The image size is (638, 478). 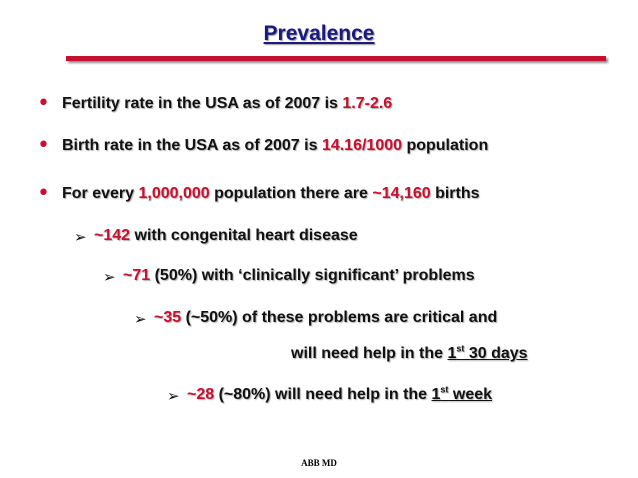 What do you see at coordinates (369, 353) in the screenshot?
I see `sub-bullet-text: will need help in the` at bounding box center [369, 353].